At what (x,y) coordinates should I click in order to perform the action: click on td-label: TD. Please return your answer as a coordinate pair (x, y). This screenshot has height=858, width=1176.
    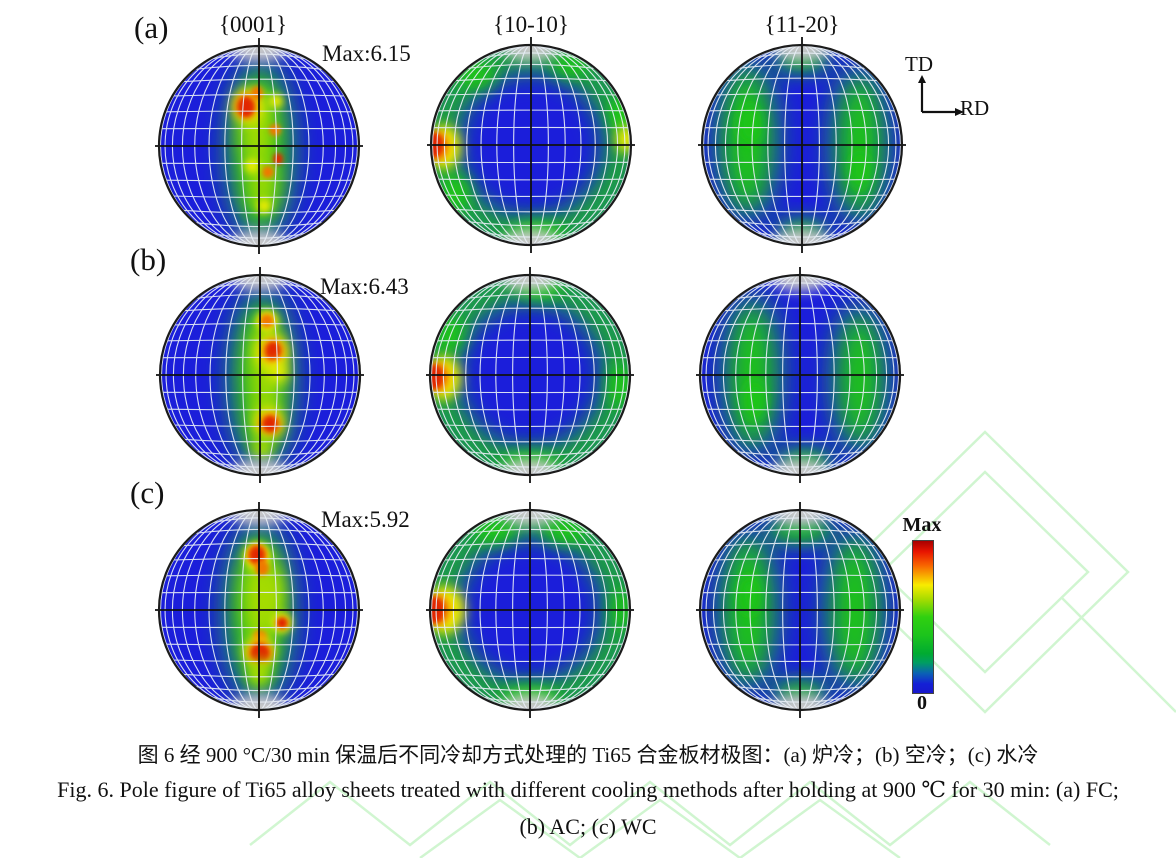
    Looking at the image, I should click on (919, 64).